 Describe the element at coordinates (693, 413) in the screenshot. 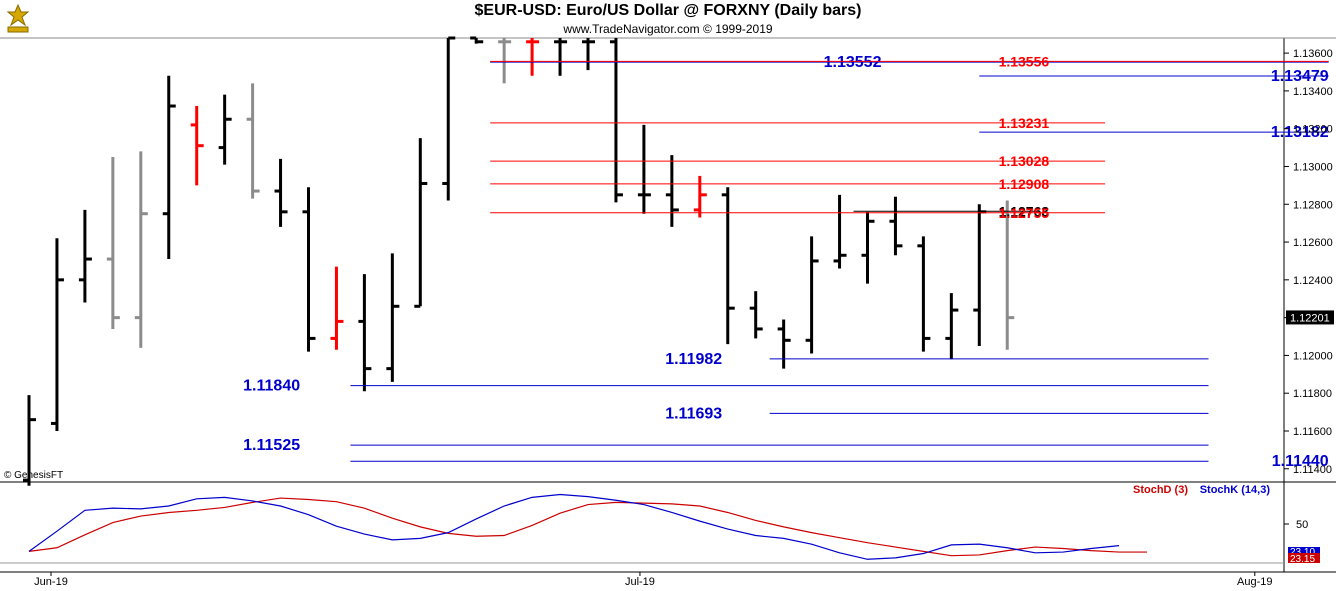

I see `level-label: 1.11693` at that location.